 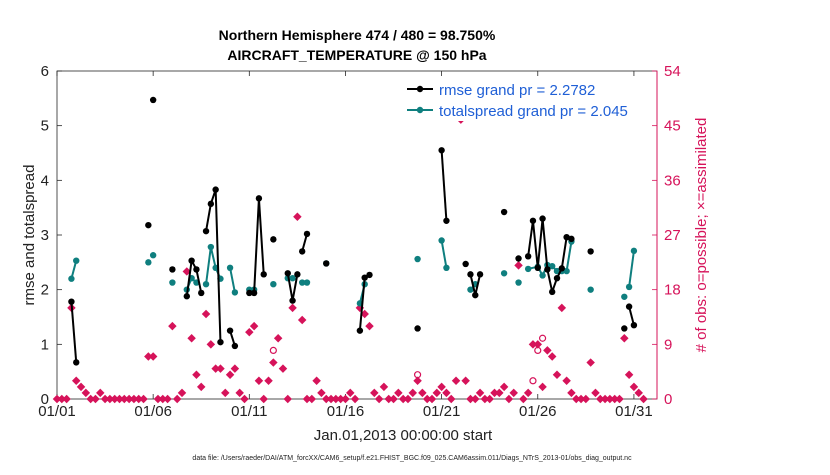 What do you see at coordinates (533, 381) in the screenshot?
I see `obs-possible-marker` at bounding box center [533, 381].